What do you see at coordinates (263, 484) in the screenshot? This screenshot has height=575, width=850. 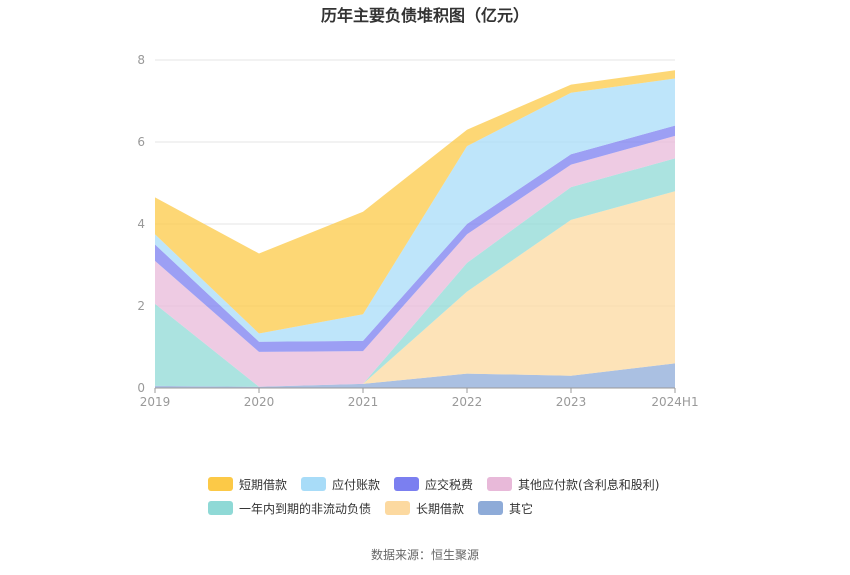 I see `legend-label: 短期借款` at bounding box center [263, 484].